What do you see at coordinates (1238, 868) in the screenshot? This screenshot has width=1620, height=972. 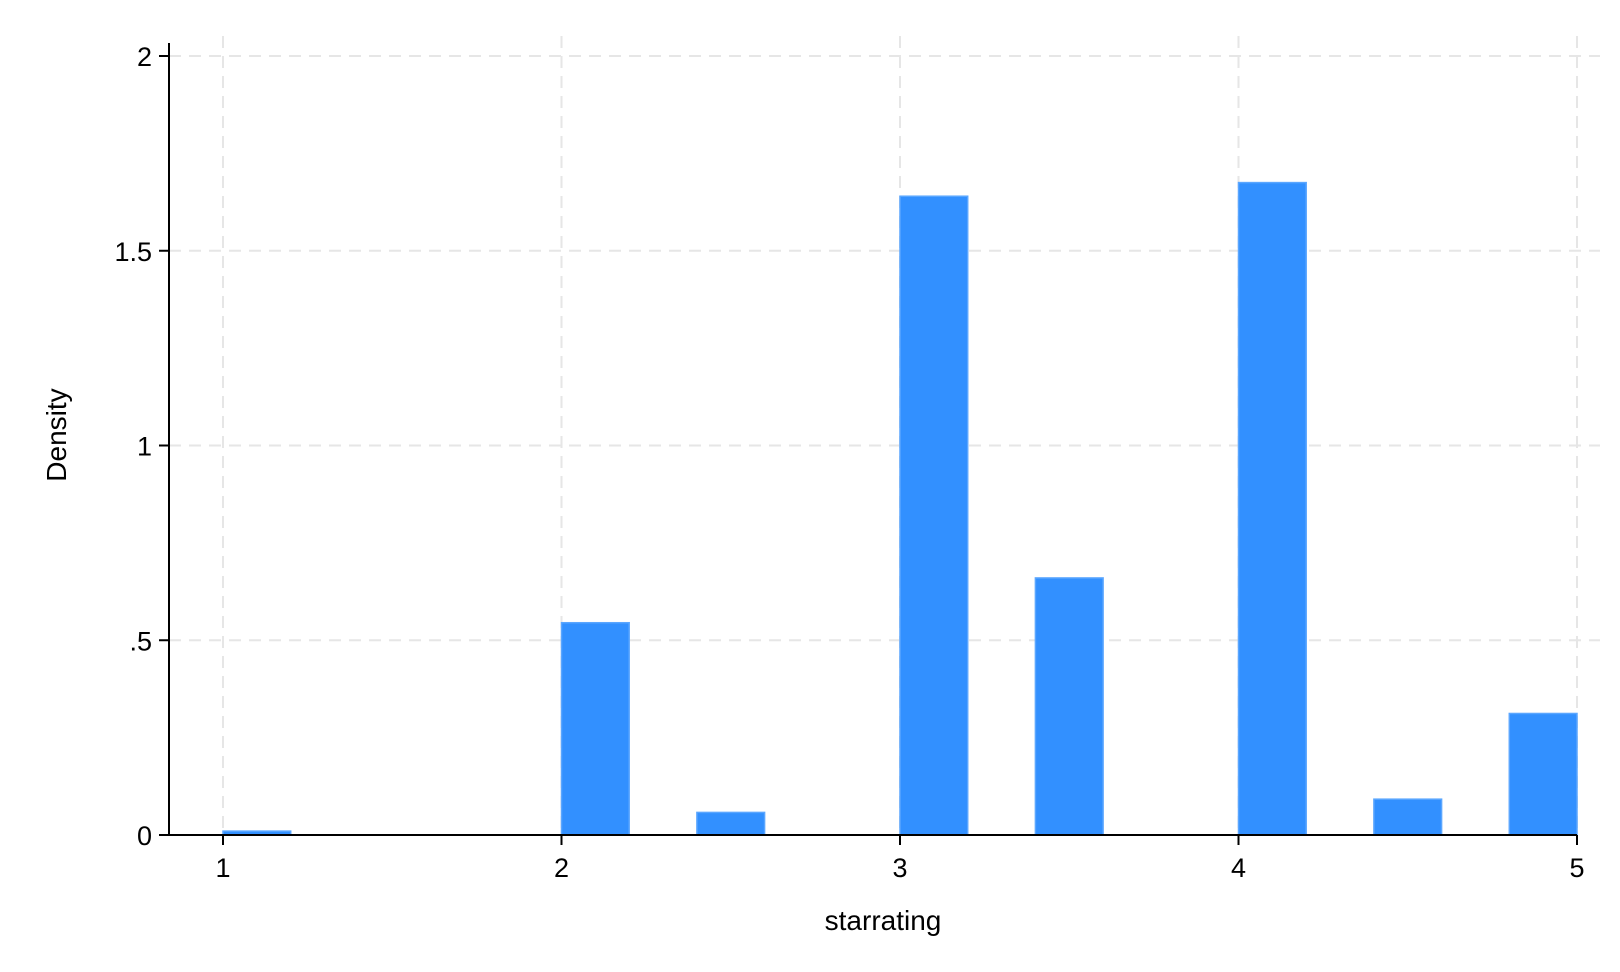 I see `x-tick-label-4: 4` at bounding box center [1238, 868].